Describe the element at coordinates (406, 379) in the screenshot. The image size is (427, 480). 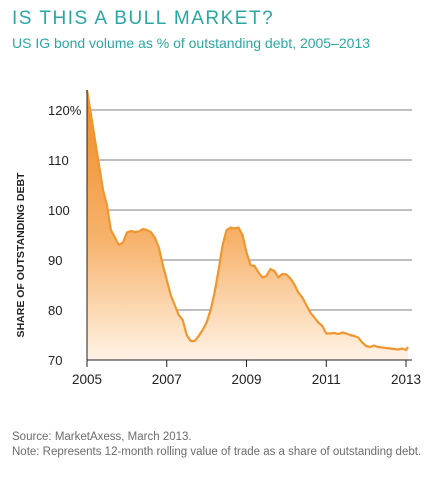
I see `x-tick-label: 2013` at that location.